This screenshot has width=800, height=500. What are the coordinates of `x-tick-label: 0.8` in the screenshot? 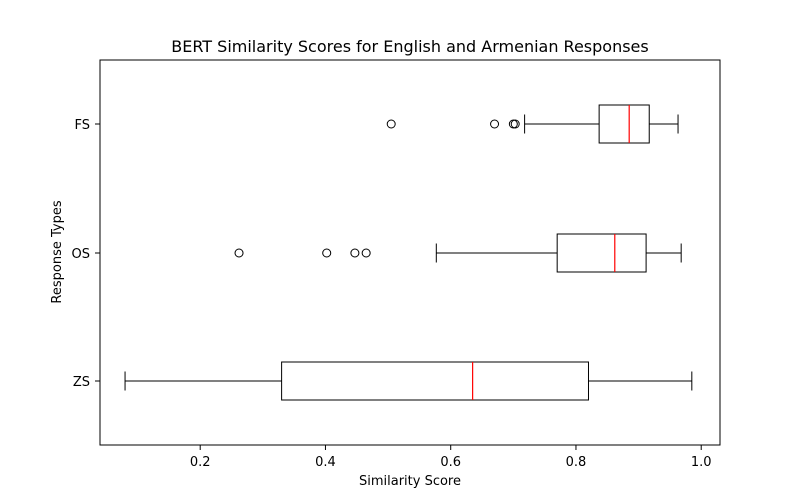 It's located at (576, 462).